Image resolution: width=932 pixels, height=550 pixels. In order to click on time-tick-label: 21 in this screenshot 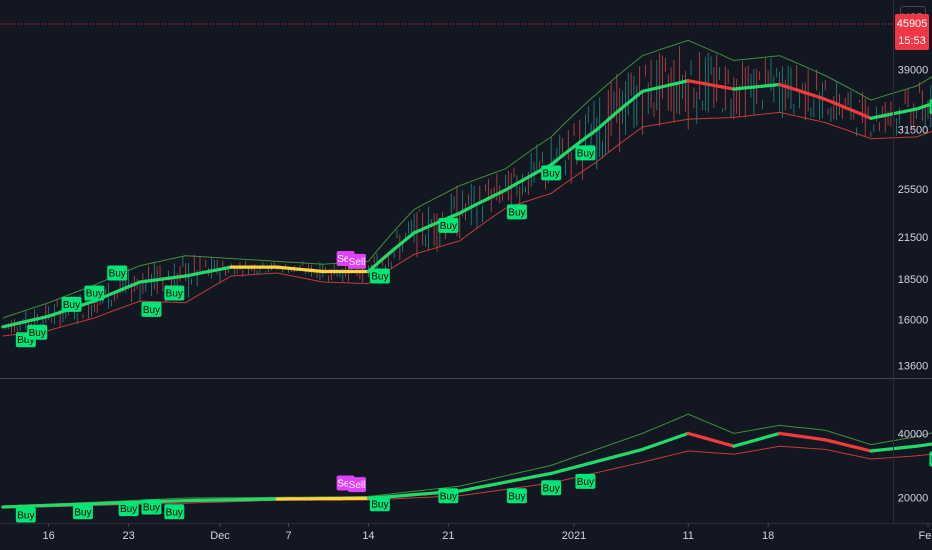, I will do `click(448, 536)`.